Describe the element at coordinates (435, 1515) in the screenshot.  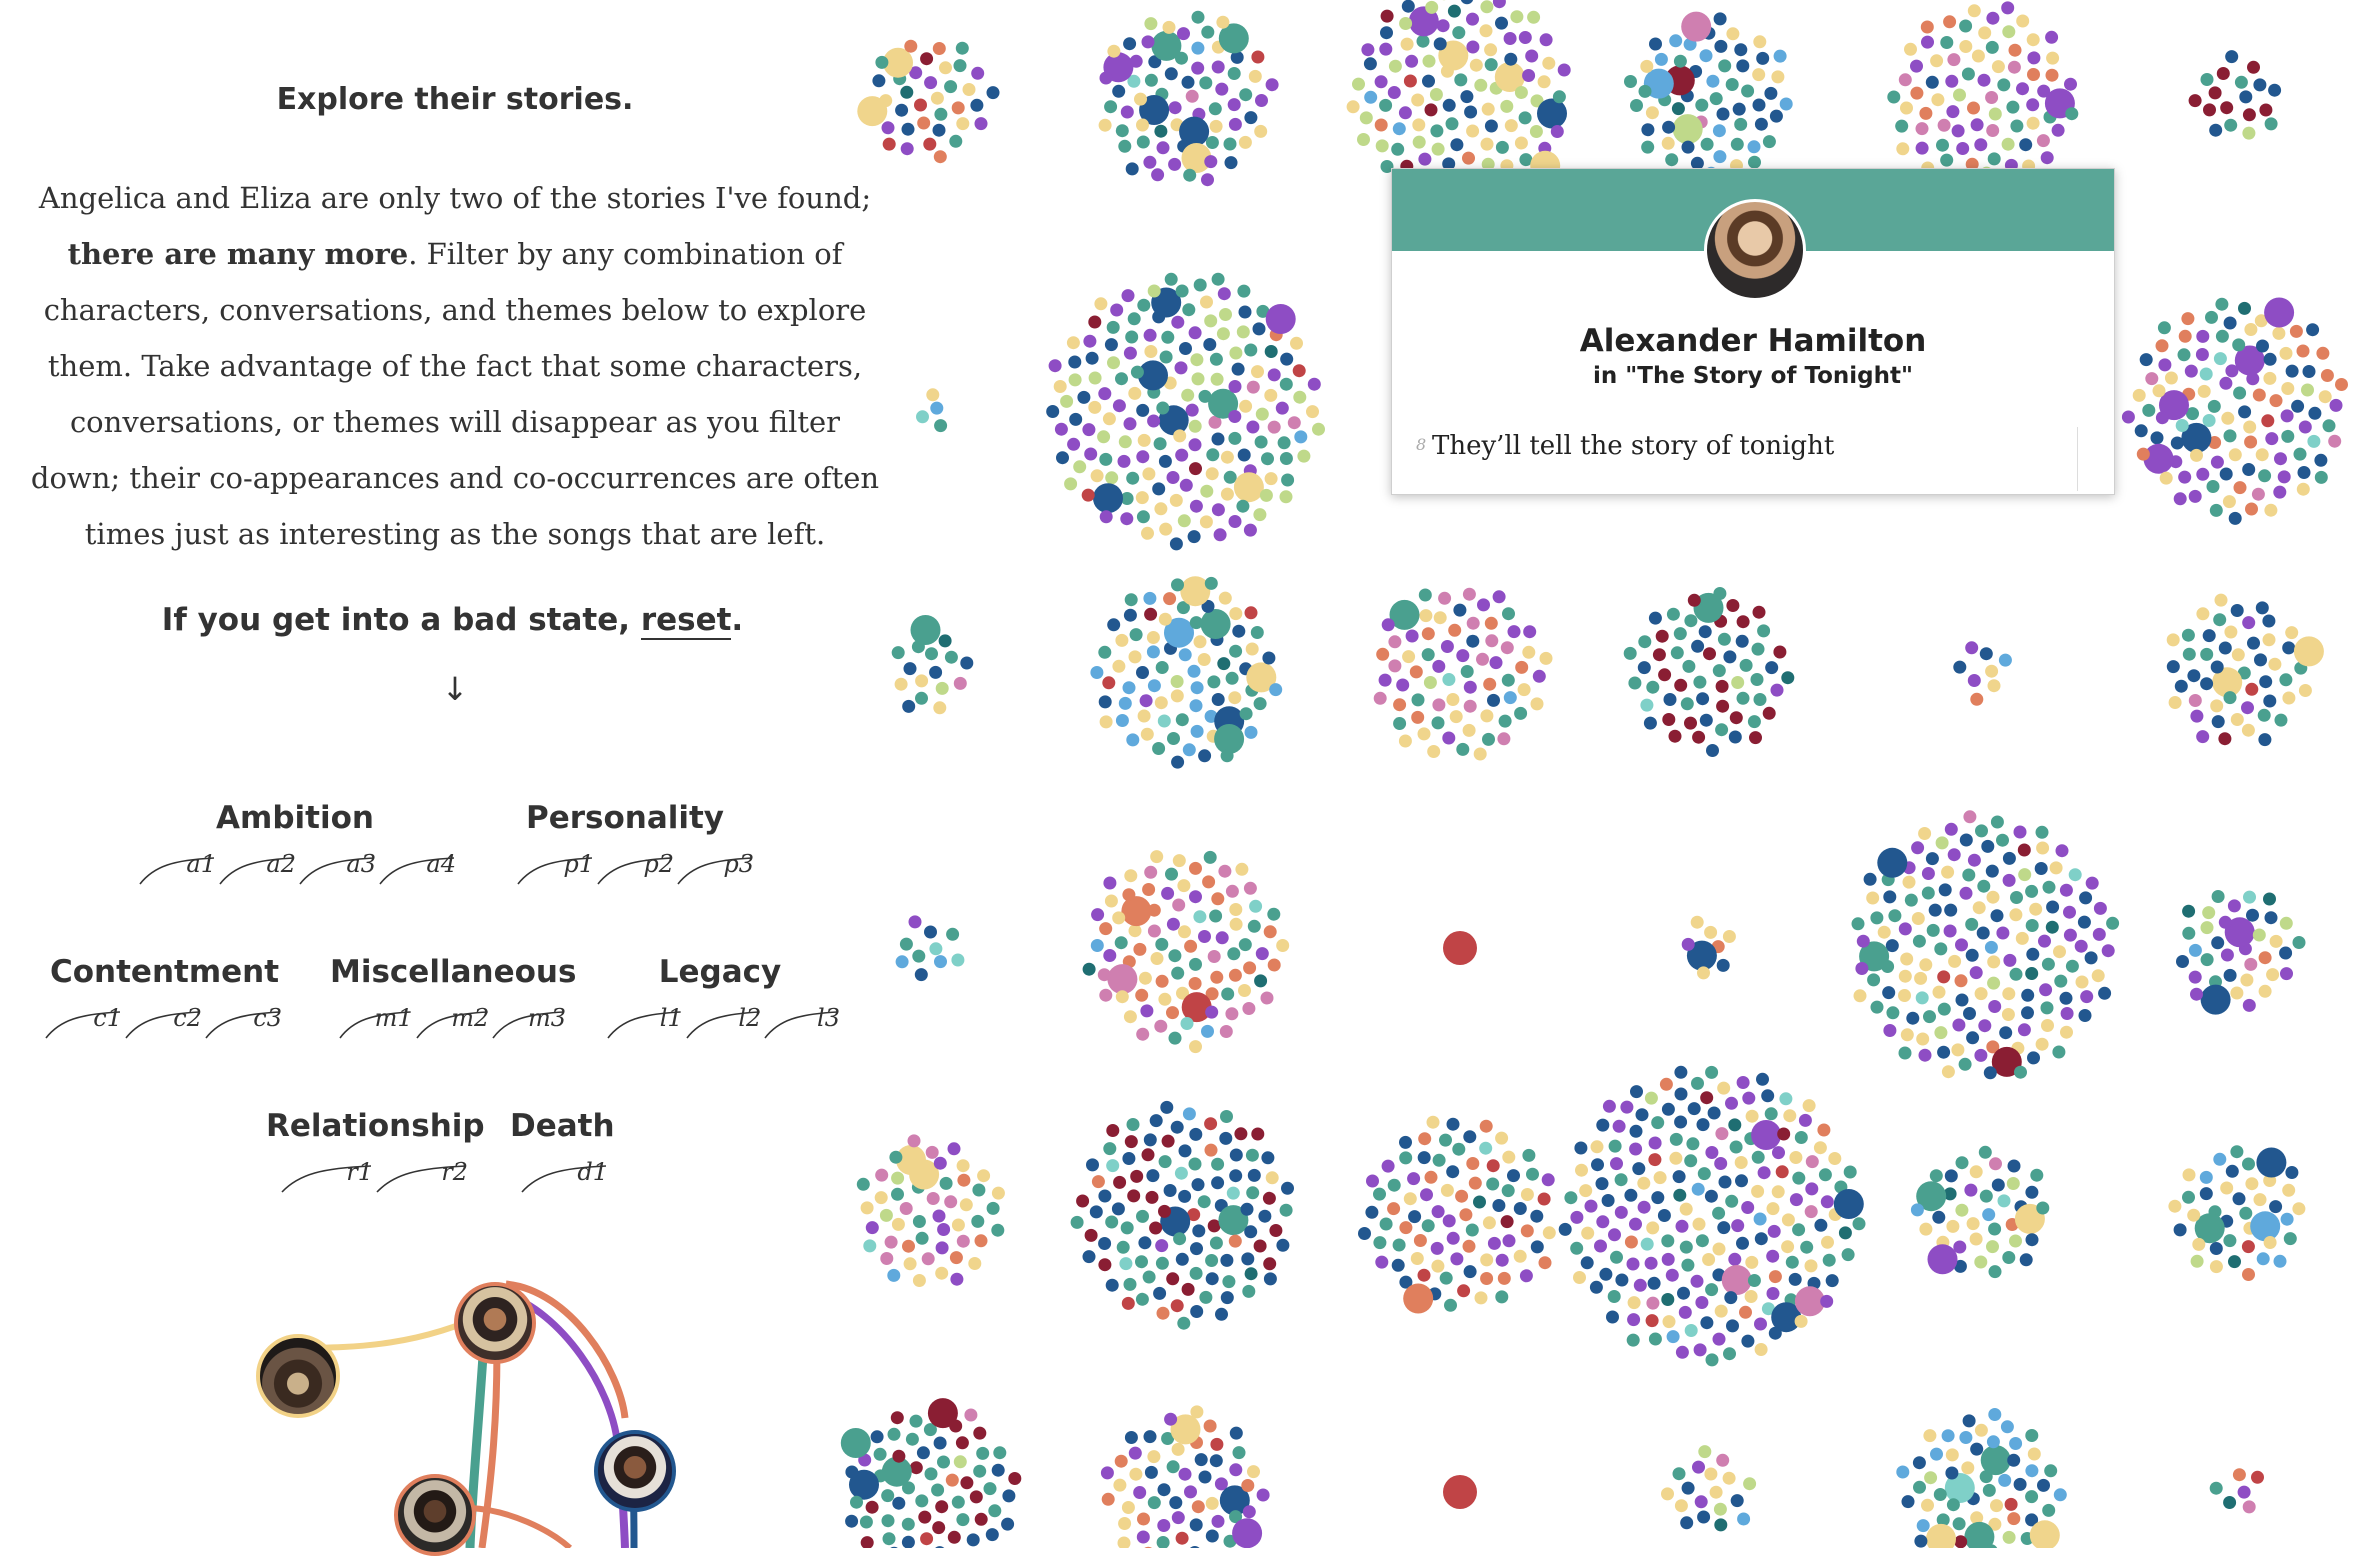
I see `character-photo-icon` at that location.